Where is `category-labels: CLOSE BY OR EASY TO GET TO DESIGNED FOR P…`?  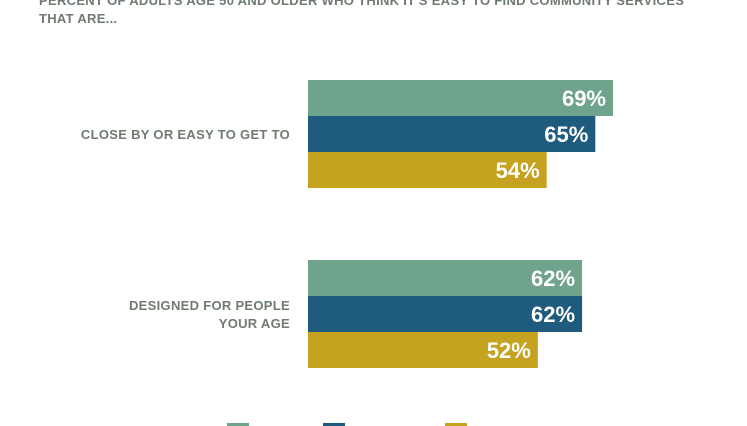
category-labels: CLOSE BY OR EASY TO GET TO DESIGNED FOR P… is located at coordinates (185, 229).